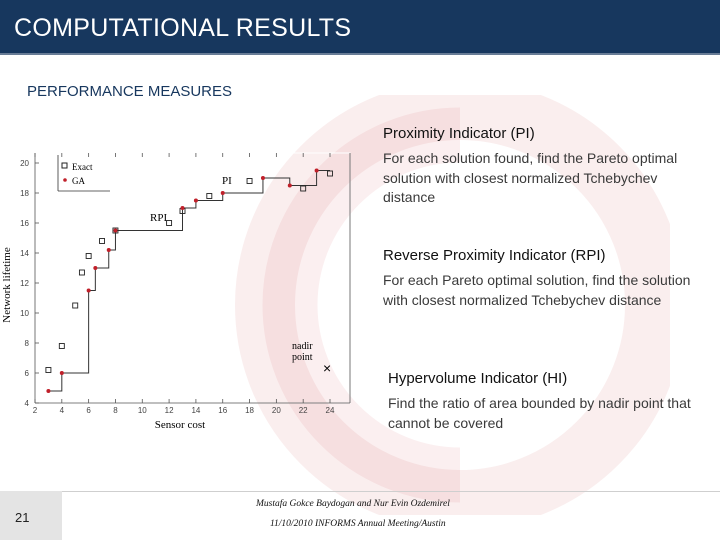 The width and height of the screenshot is (720, 540). I want to click on y-tick-label: 4, so click(27, 403).